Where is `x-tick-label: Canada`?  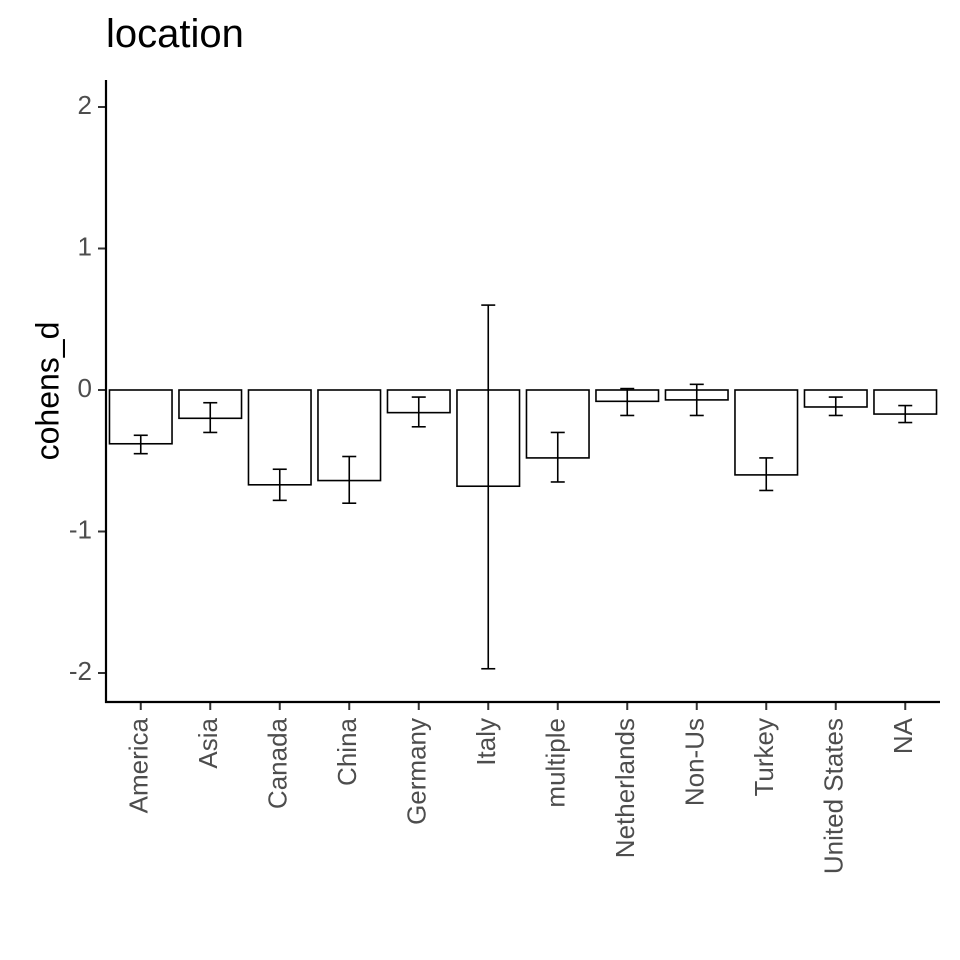 x-tick-label: Canada is located at coordinates (278, 763).